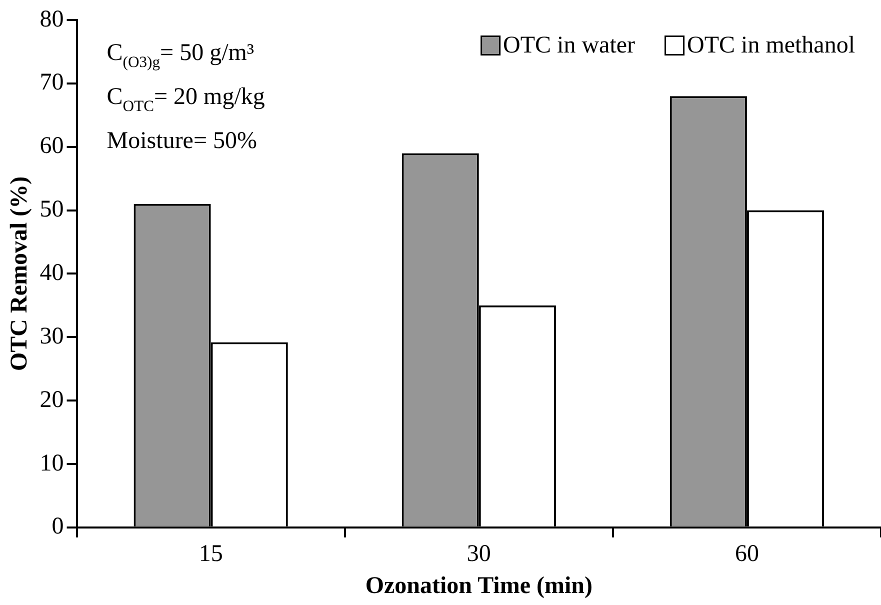 The image size is (881, 605). I want to click on y-tick-label: 80, so click(52, 19).